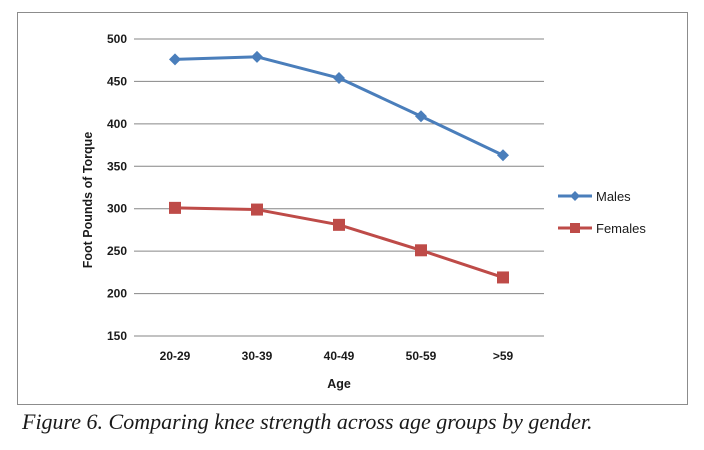 The height and width of the screenshot is (450, 704). What do you see at coordinates (175, 356) in the screenshot?
I see `x-tick-label: 20-29` at bounding box center [175, 356].